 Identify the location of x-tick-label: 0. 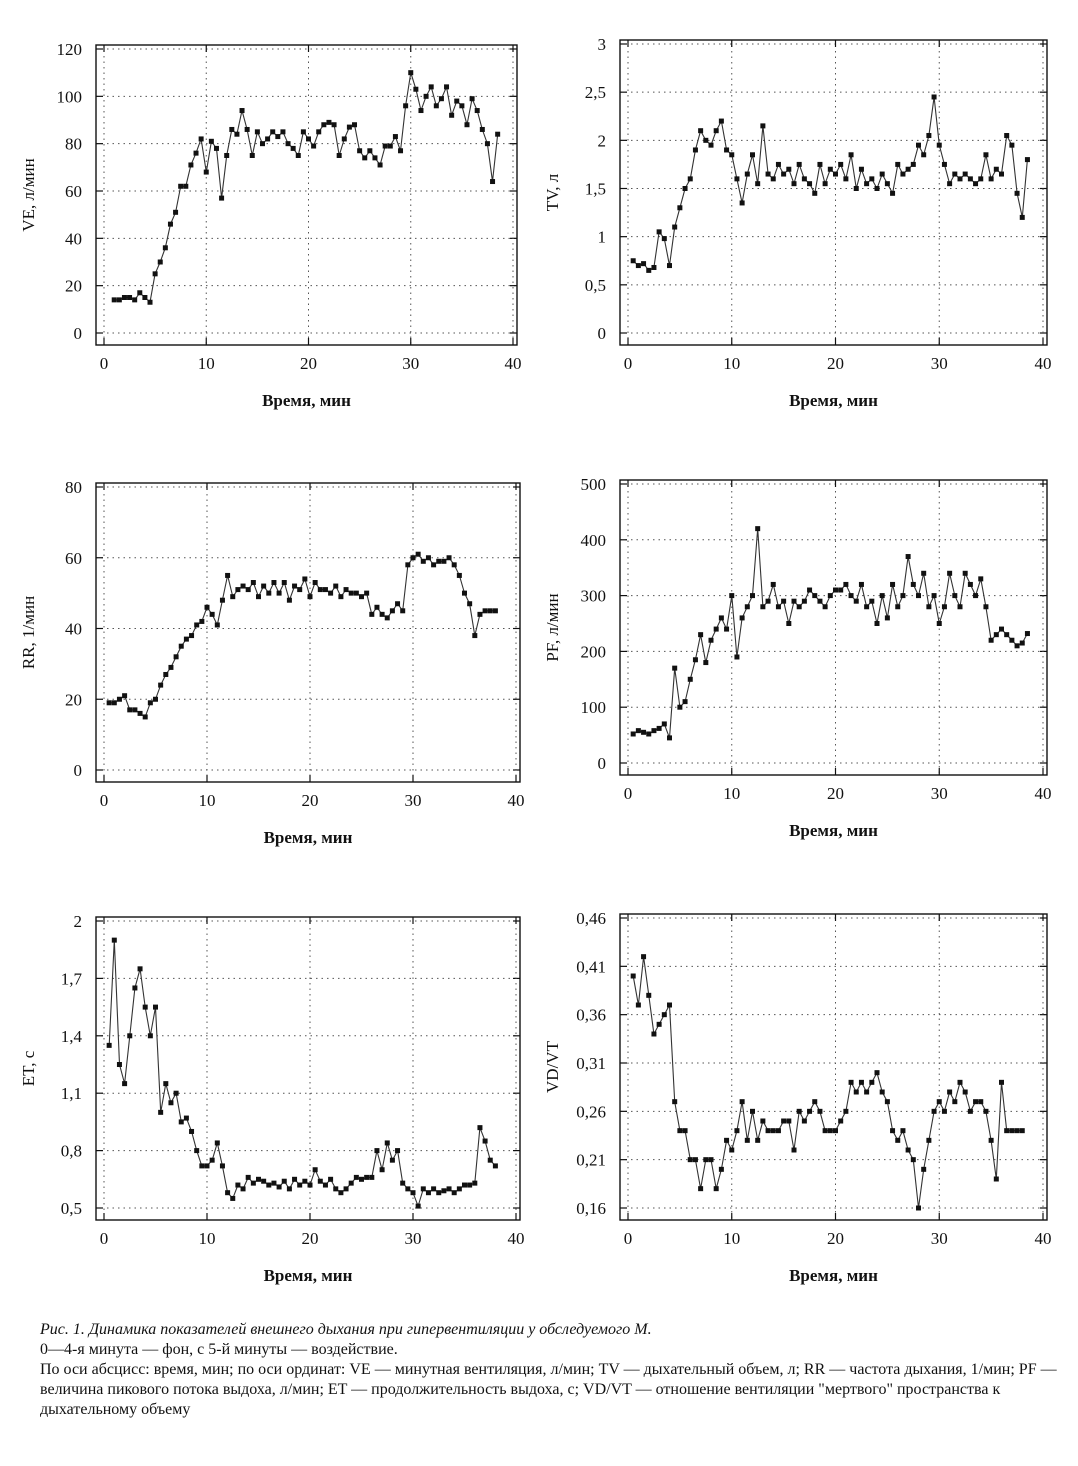
(628, 793).